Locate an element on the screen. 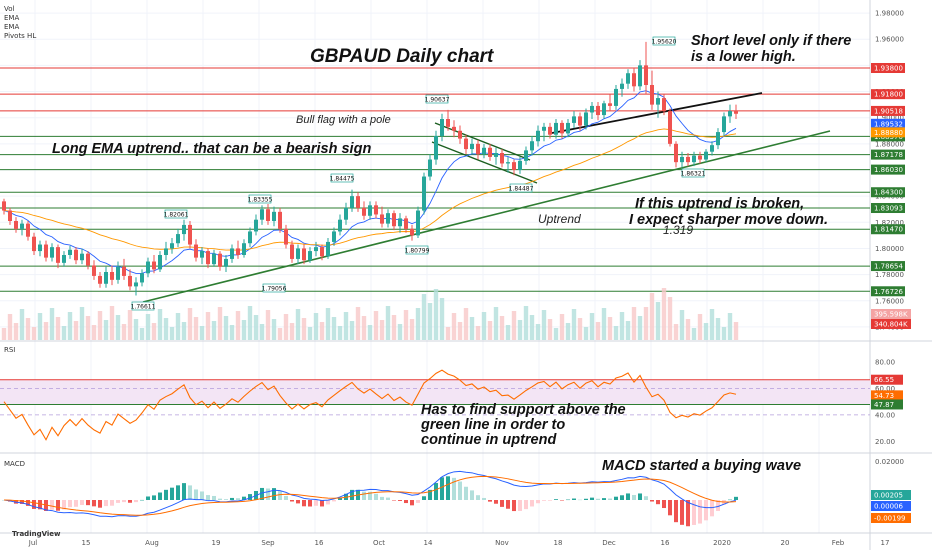 The height and width of the screenshot is (550, 932). time-tick: 15 is located at coordinates (86, 543).